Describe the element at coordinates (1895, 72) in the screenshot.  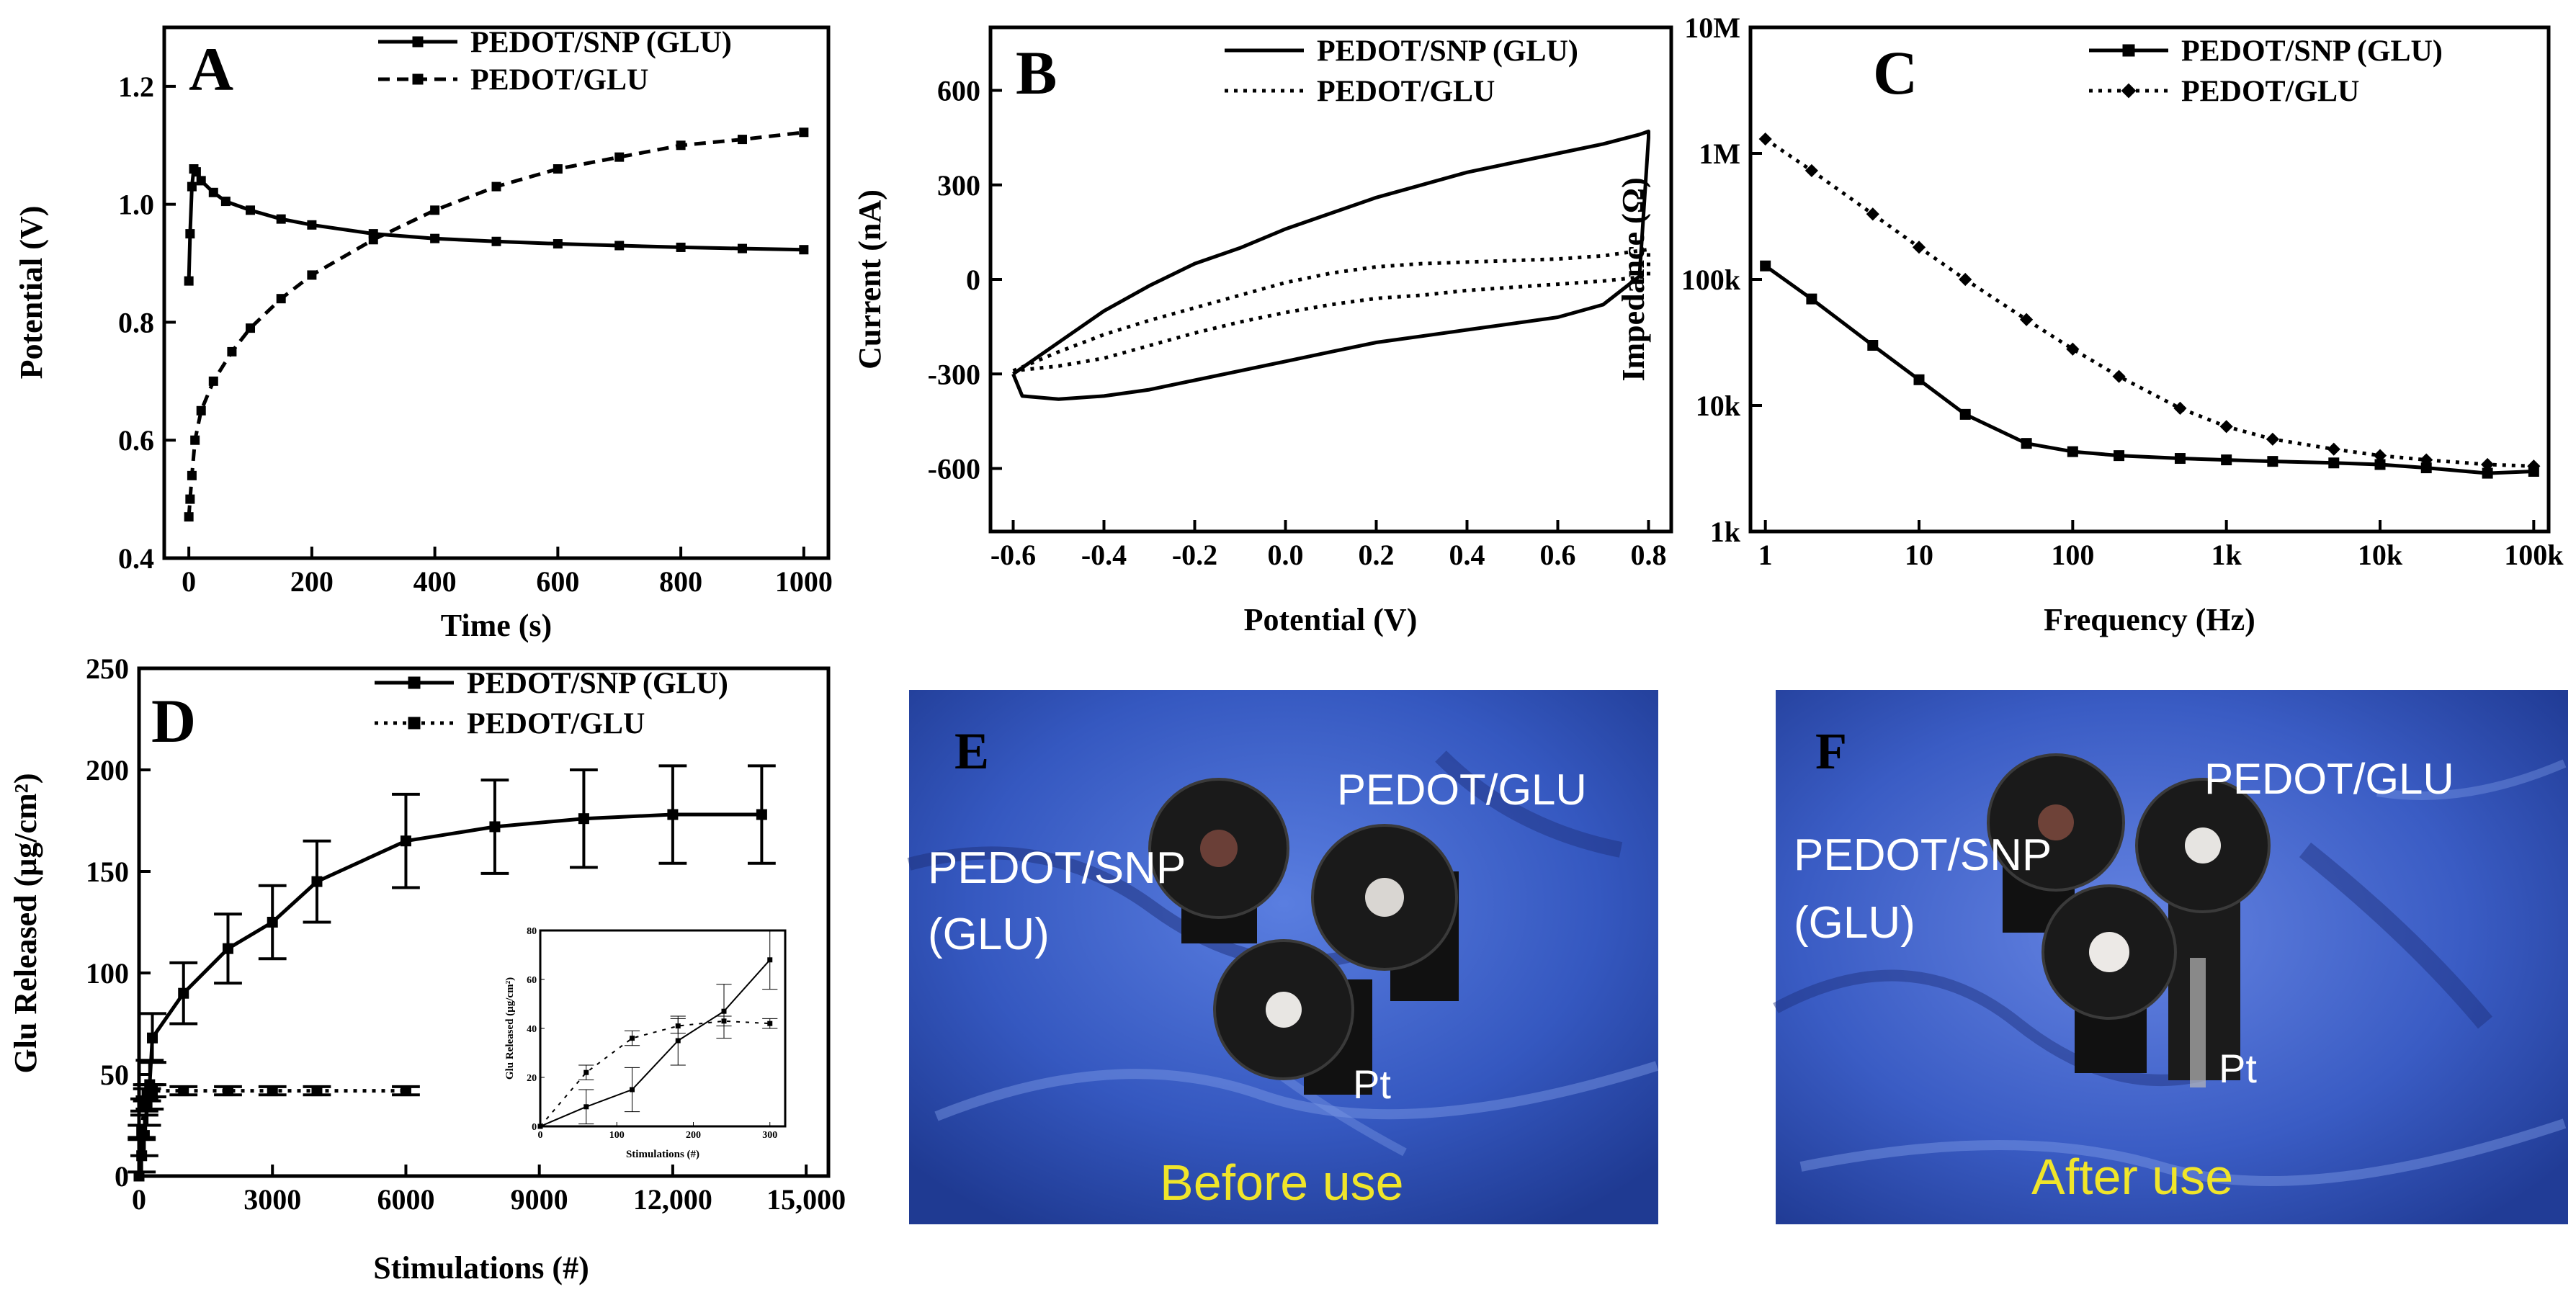
I see `panel-letter: C` at that location.